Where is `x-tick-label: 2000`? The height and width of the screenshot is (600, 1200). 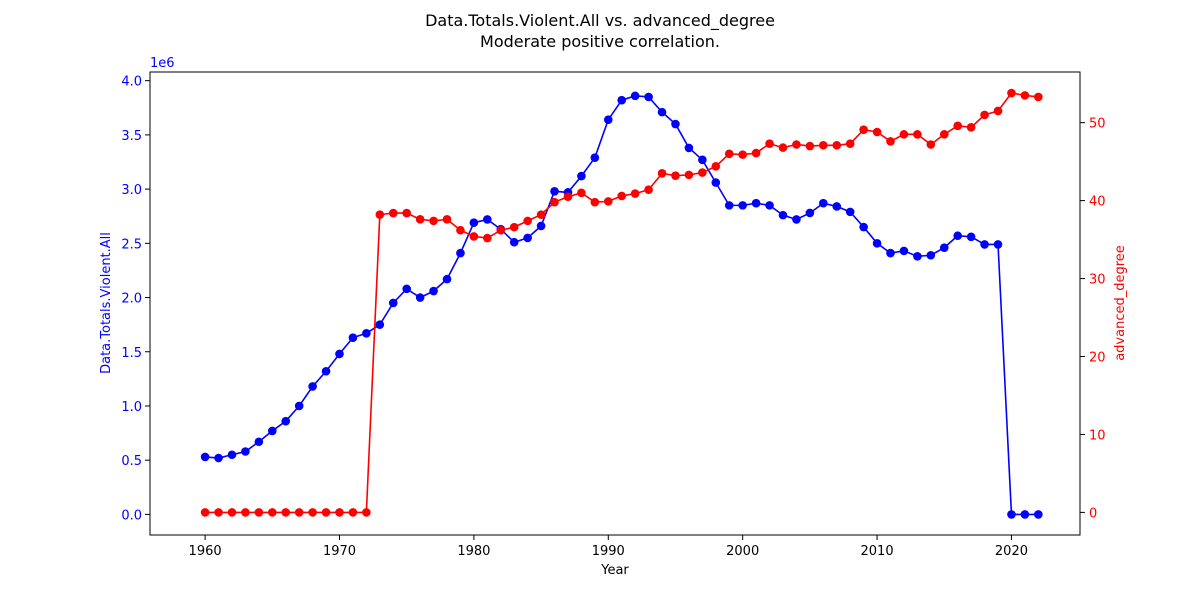 x-tick-label: 2000 is located at coordinates (742, 551).